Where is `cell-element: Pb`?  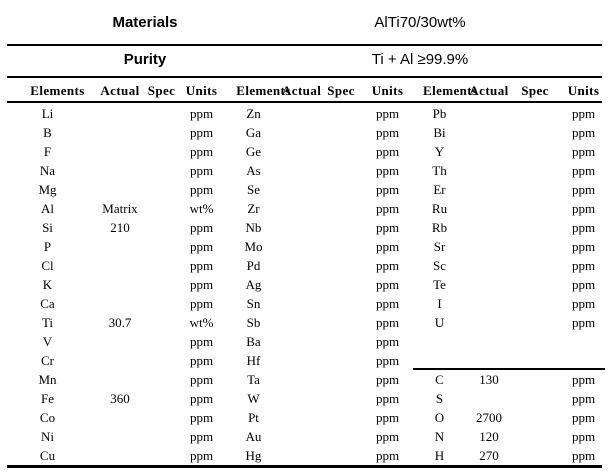
cell-element: Pb is located at coordinates (439, 113).